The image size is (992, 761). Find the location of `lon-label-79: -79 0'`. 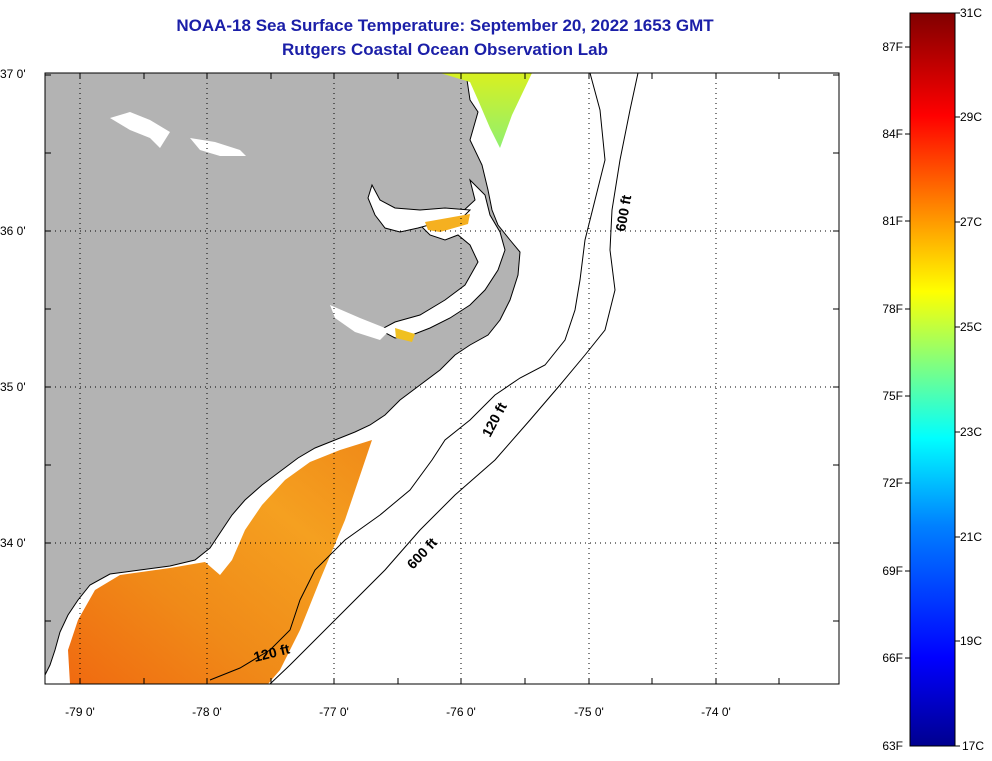

lon-label-79: -79 0' is located at coordinates (80, 712).